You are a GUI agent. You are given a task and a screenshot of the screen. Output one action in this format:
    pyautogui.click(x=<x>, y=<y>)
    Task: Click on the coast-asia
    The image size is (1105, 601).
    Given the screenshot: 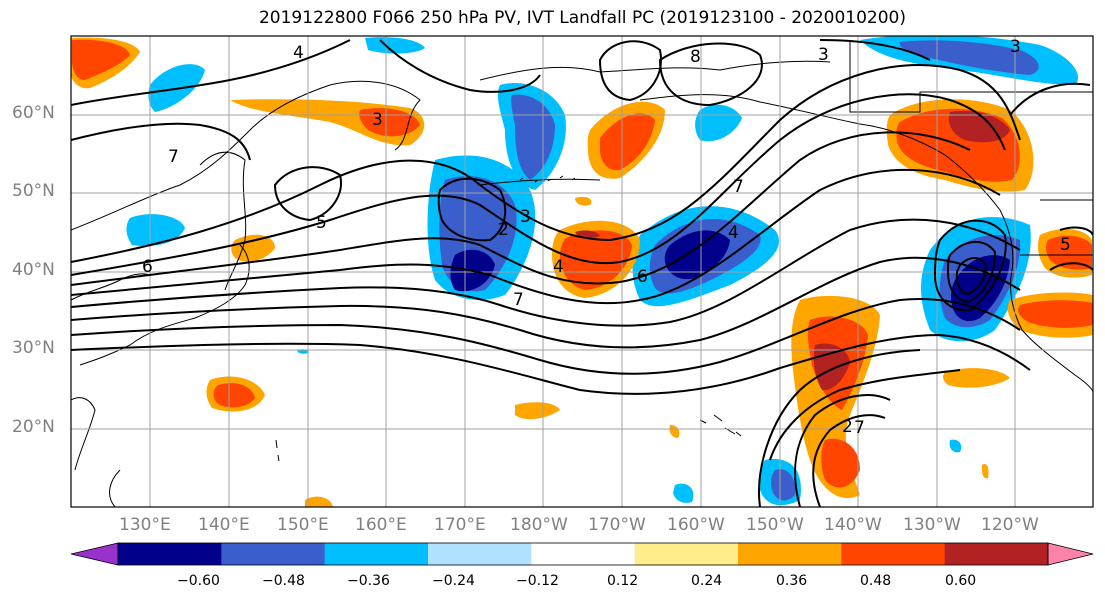 What is the action you would take?
    pyautogui.click(x=246, y=155)
    